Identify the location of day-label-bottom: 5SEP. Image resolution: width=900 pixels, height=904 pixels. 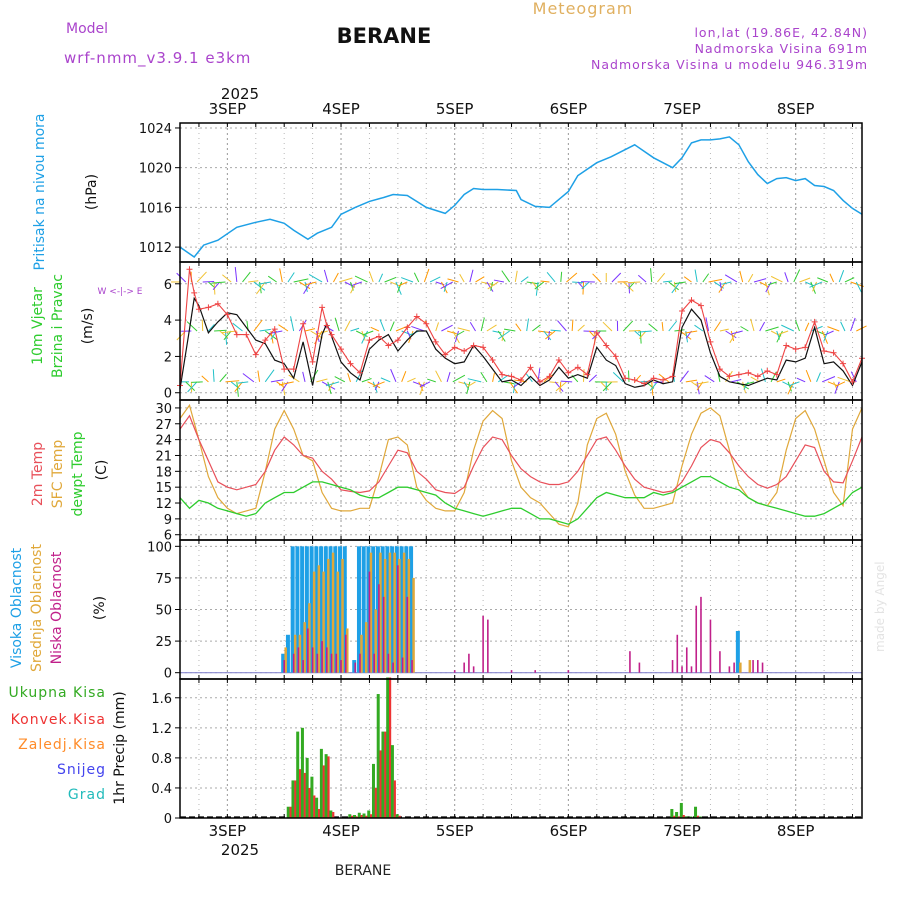
(455, 831).